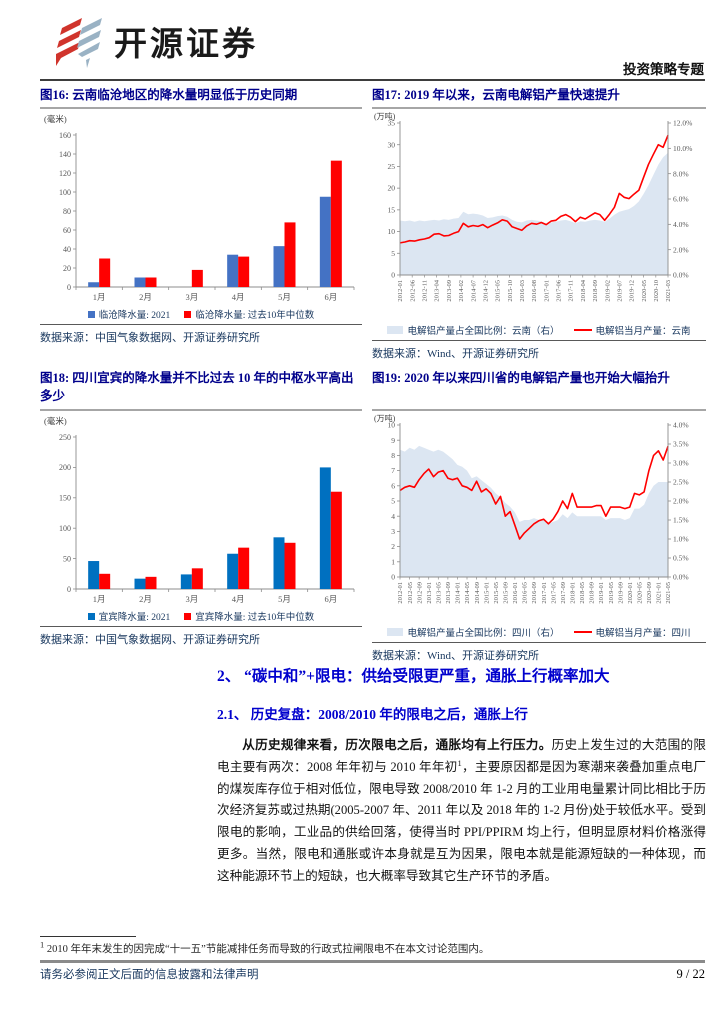 This screenshot has height=1024, width=724. Describe the element at coordinates (255, 618) in the screenshot. I see `legend-label: 宜宾降水量: 过去10年中位数` at that location.